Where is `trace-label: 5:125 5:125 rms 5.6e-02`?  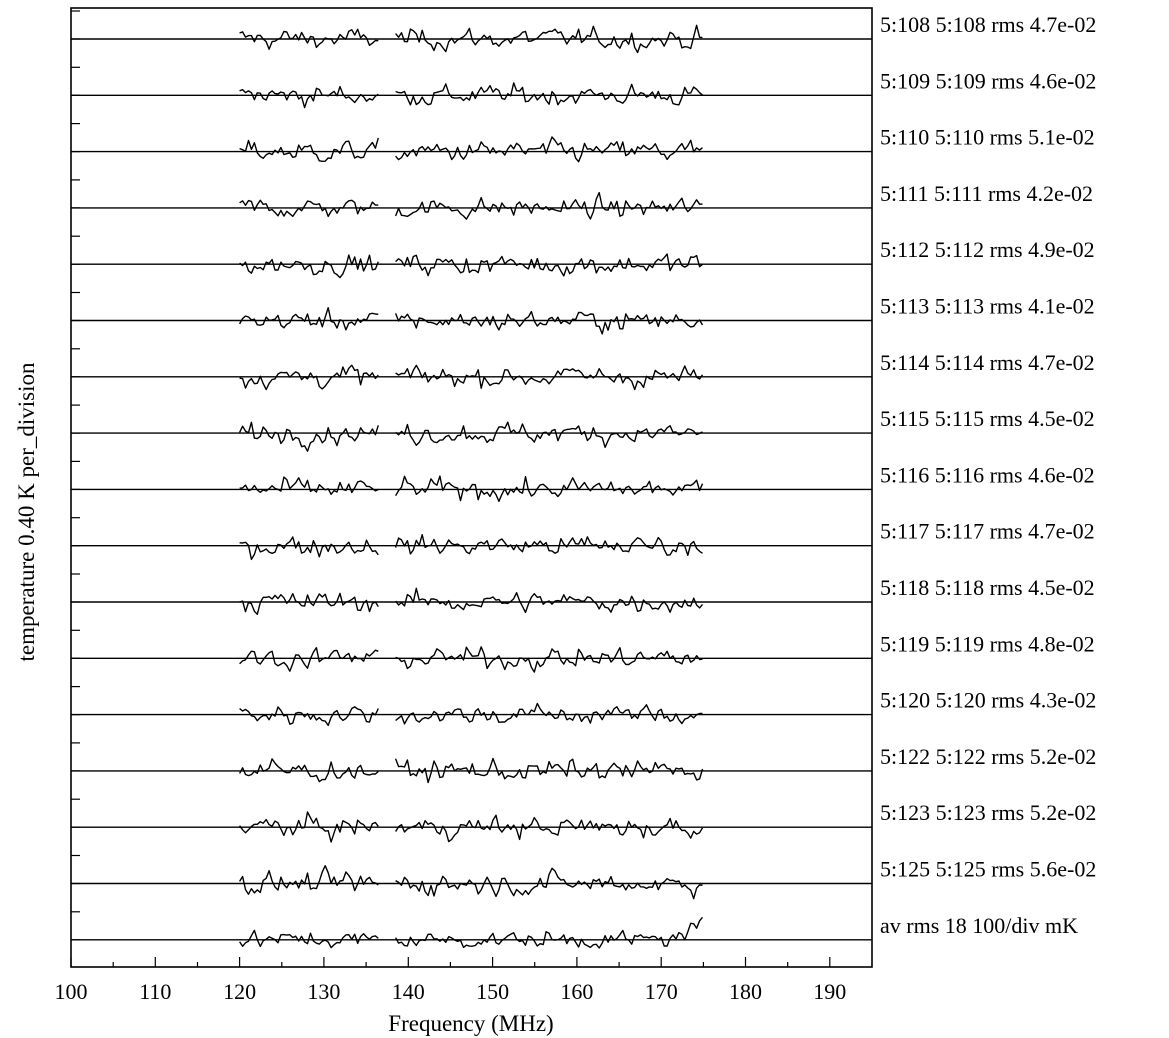 trace-label: 5:125 5:125 rms 5.6e-02 is located at coordinates (988, 869).